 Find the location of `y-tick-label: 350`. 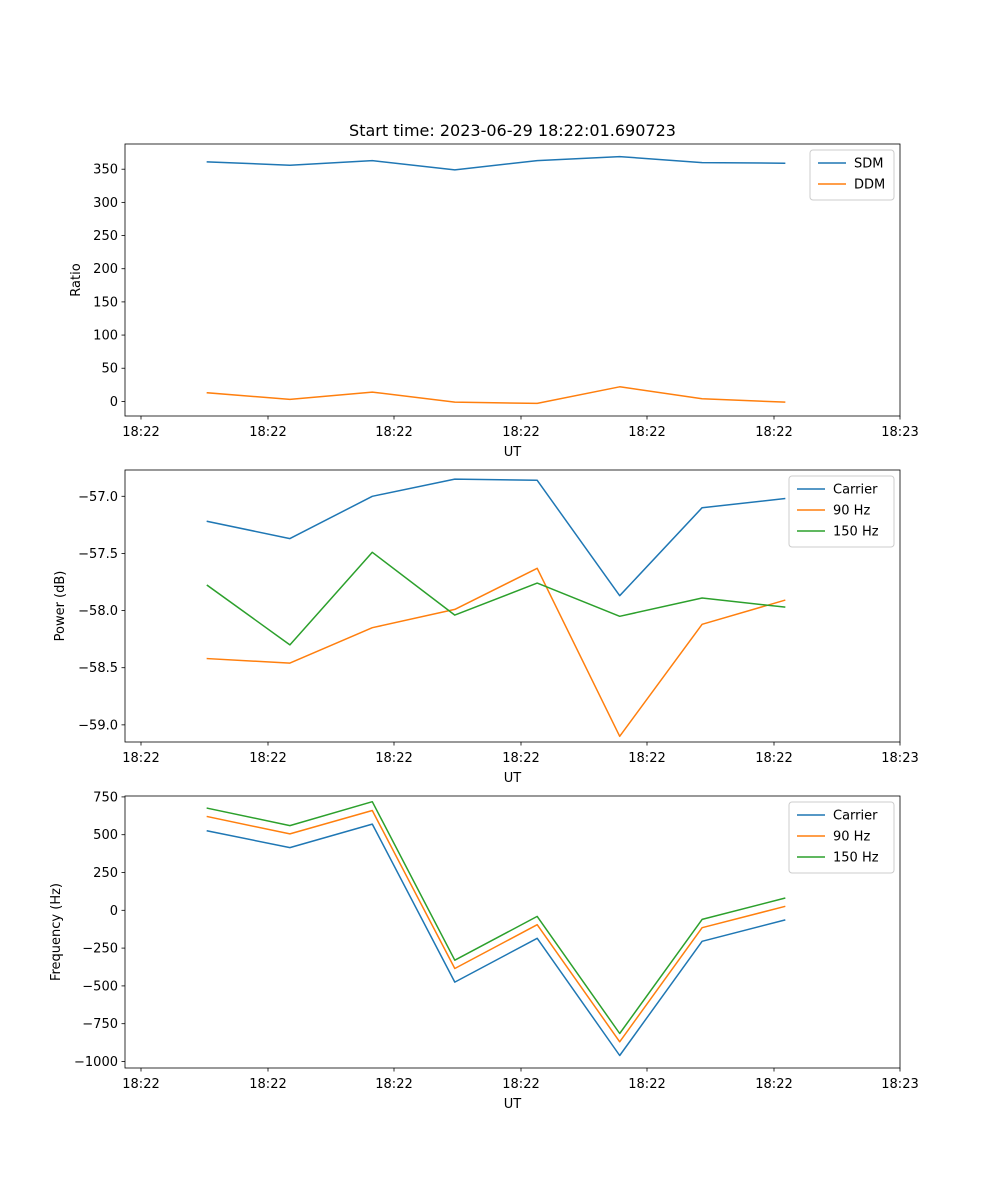

y-tick-label: 350 is located at coordinates (105, 170).